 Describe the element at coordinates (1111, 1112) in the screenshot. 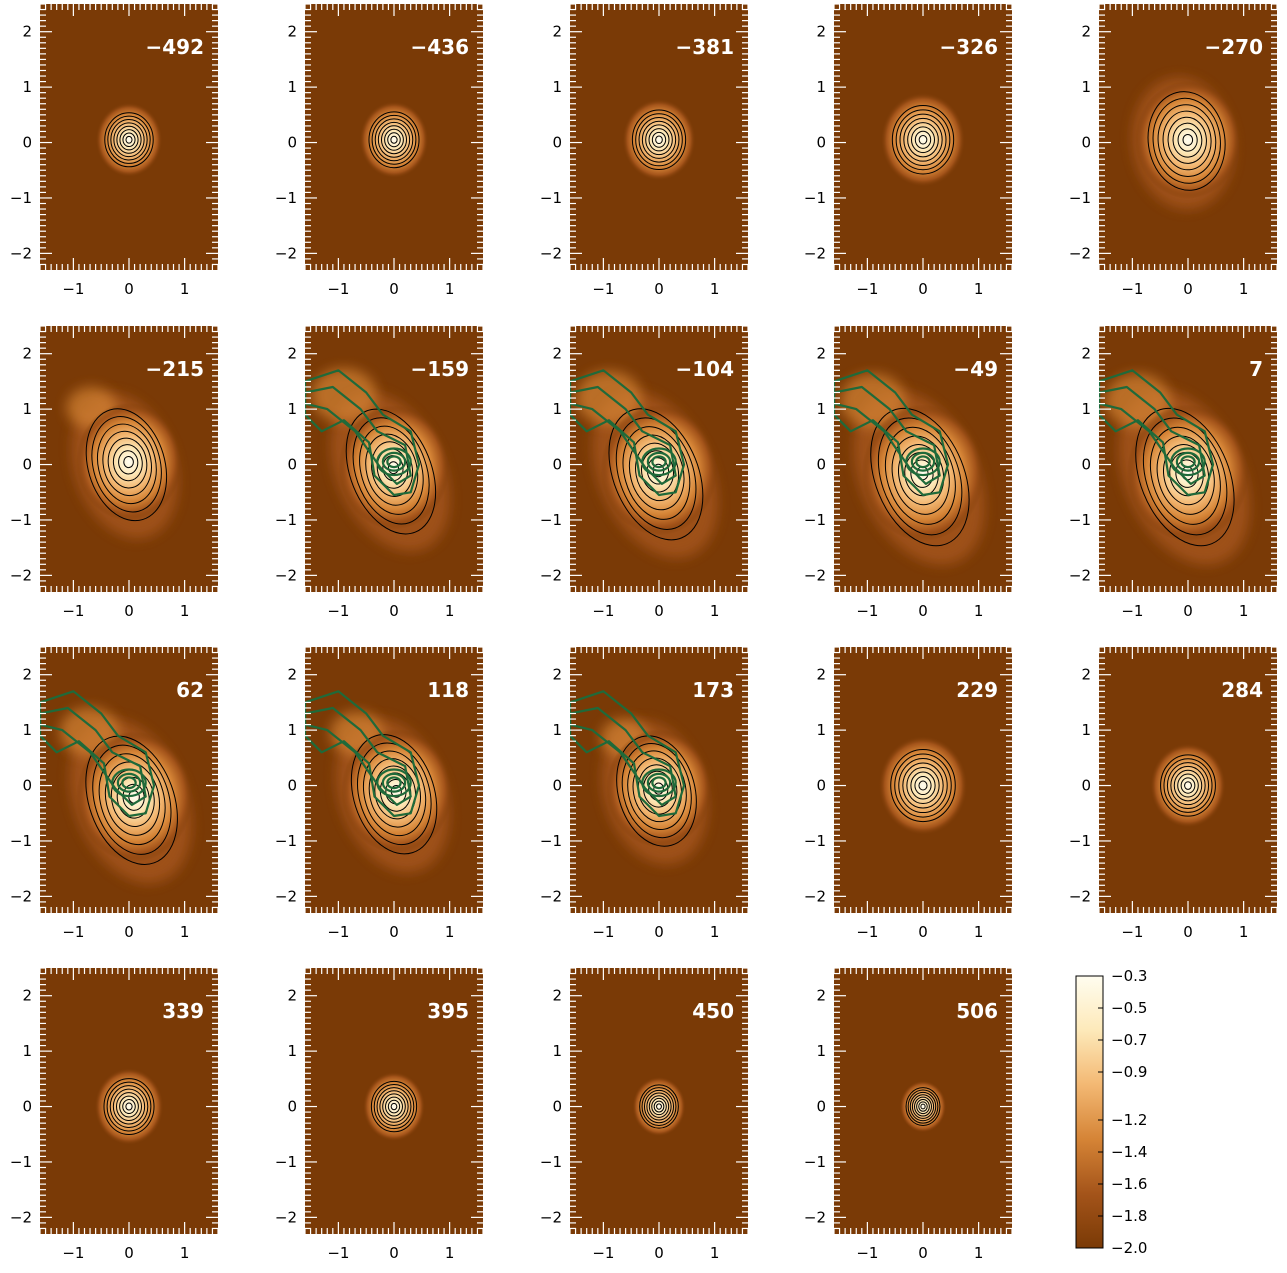

I see `colorbar: −0.3 −0.5 −0.7 −0.9 −1.2 −1.4 −1.6 −1.8 −2.0` at that location.